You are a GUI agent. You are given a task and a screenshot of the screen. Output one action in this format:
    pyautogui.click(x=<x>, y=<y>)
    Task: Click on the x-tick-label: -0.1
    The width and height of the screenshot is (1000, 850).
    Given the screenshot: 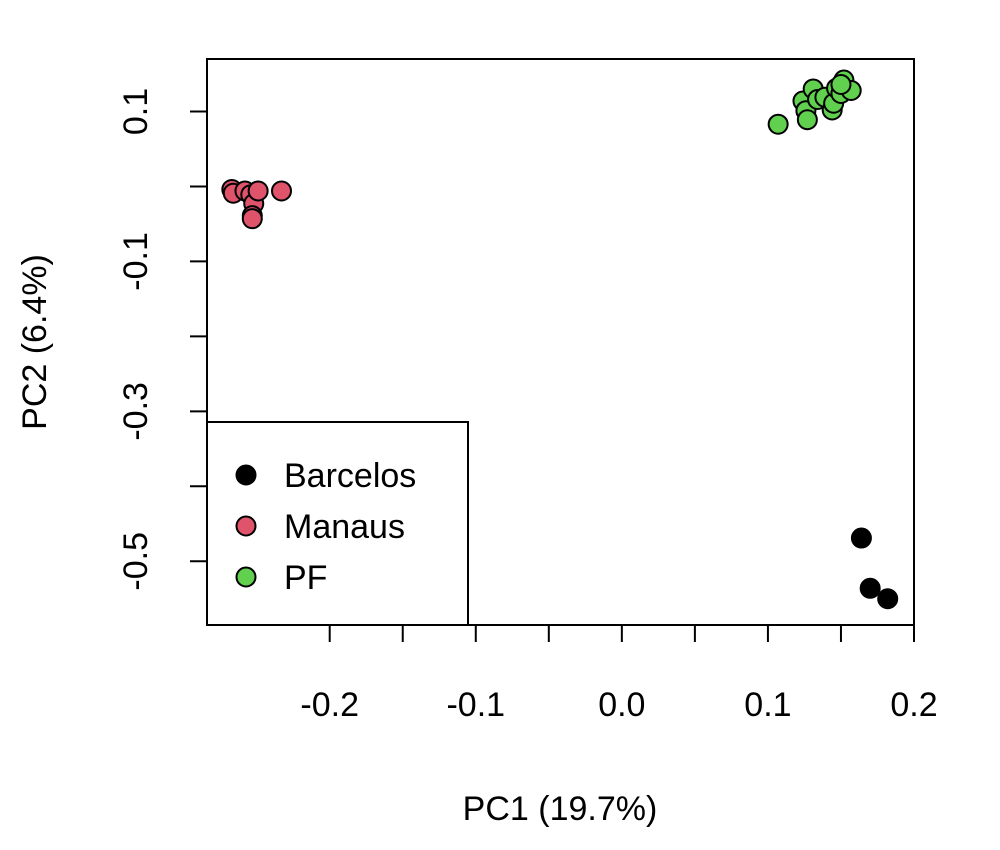 What is the action you would take?
    pyautogui.click(x=475, y=705)
    